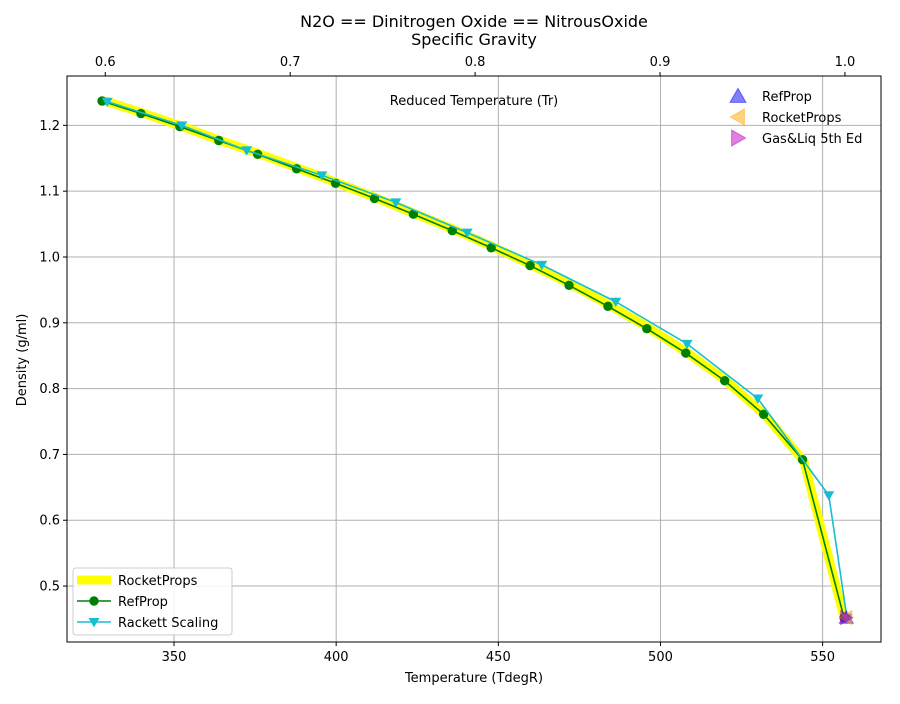 The width and height of the screenshot is (900, 704). What do you see at coordinates (845, 62) in the screenshot?
I see `top-tick-label: 1.0` at bounding box center [845, 62].